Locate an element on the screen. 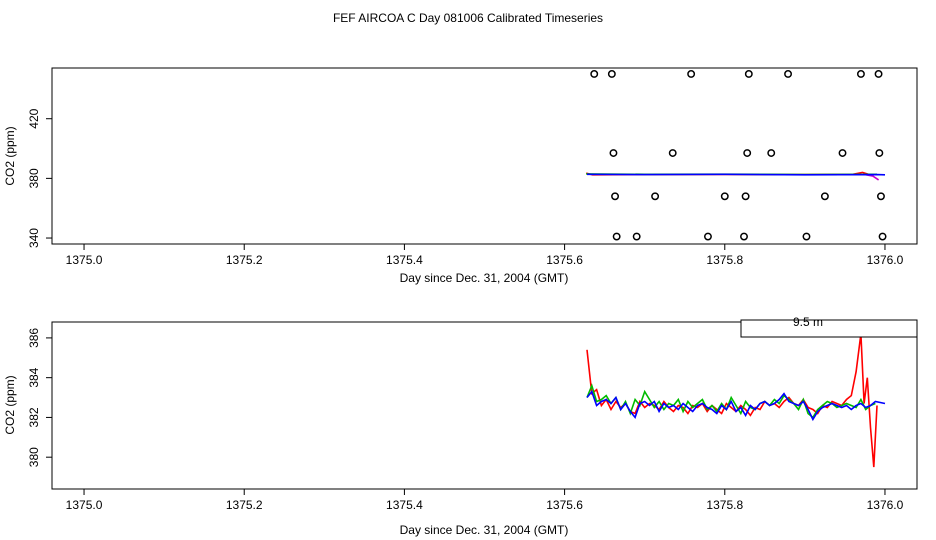 The image size is (936, 540). calibration-points-layer is located at coordinates (738, 155).